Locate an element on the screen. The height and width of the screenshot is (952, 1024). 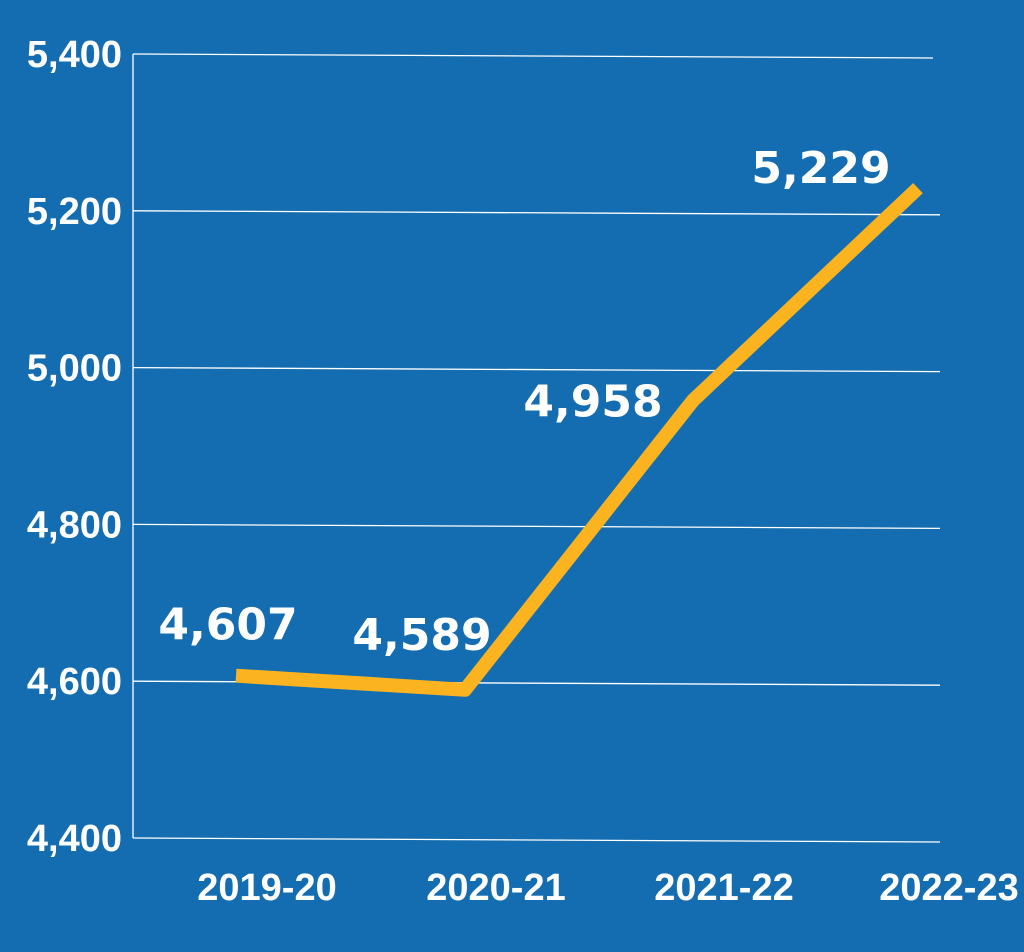
y-tick-label: 5,400 is located at coordinates (74, 55).